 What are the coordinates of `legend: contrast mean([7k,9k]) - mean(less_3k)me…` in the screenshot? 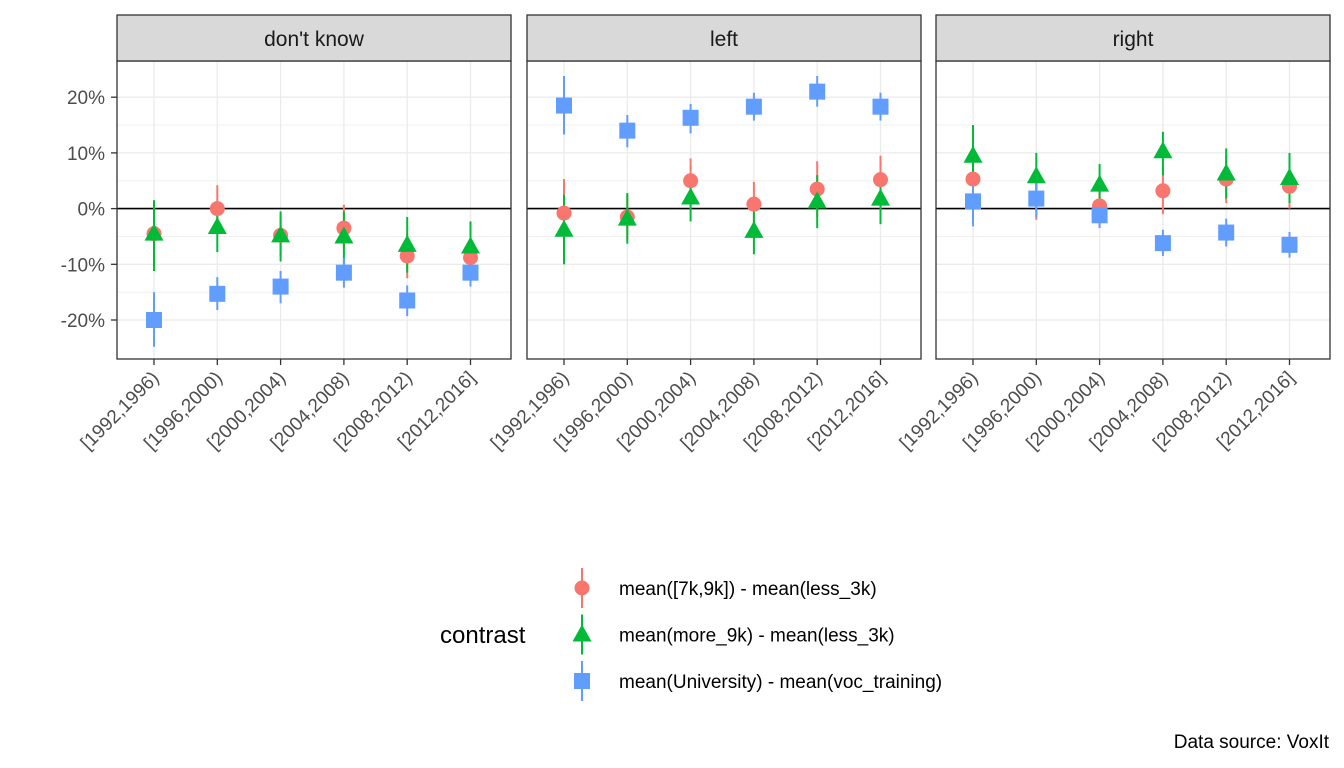 It's located at (691, 634).